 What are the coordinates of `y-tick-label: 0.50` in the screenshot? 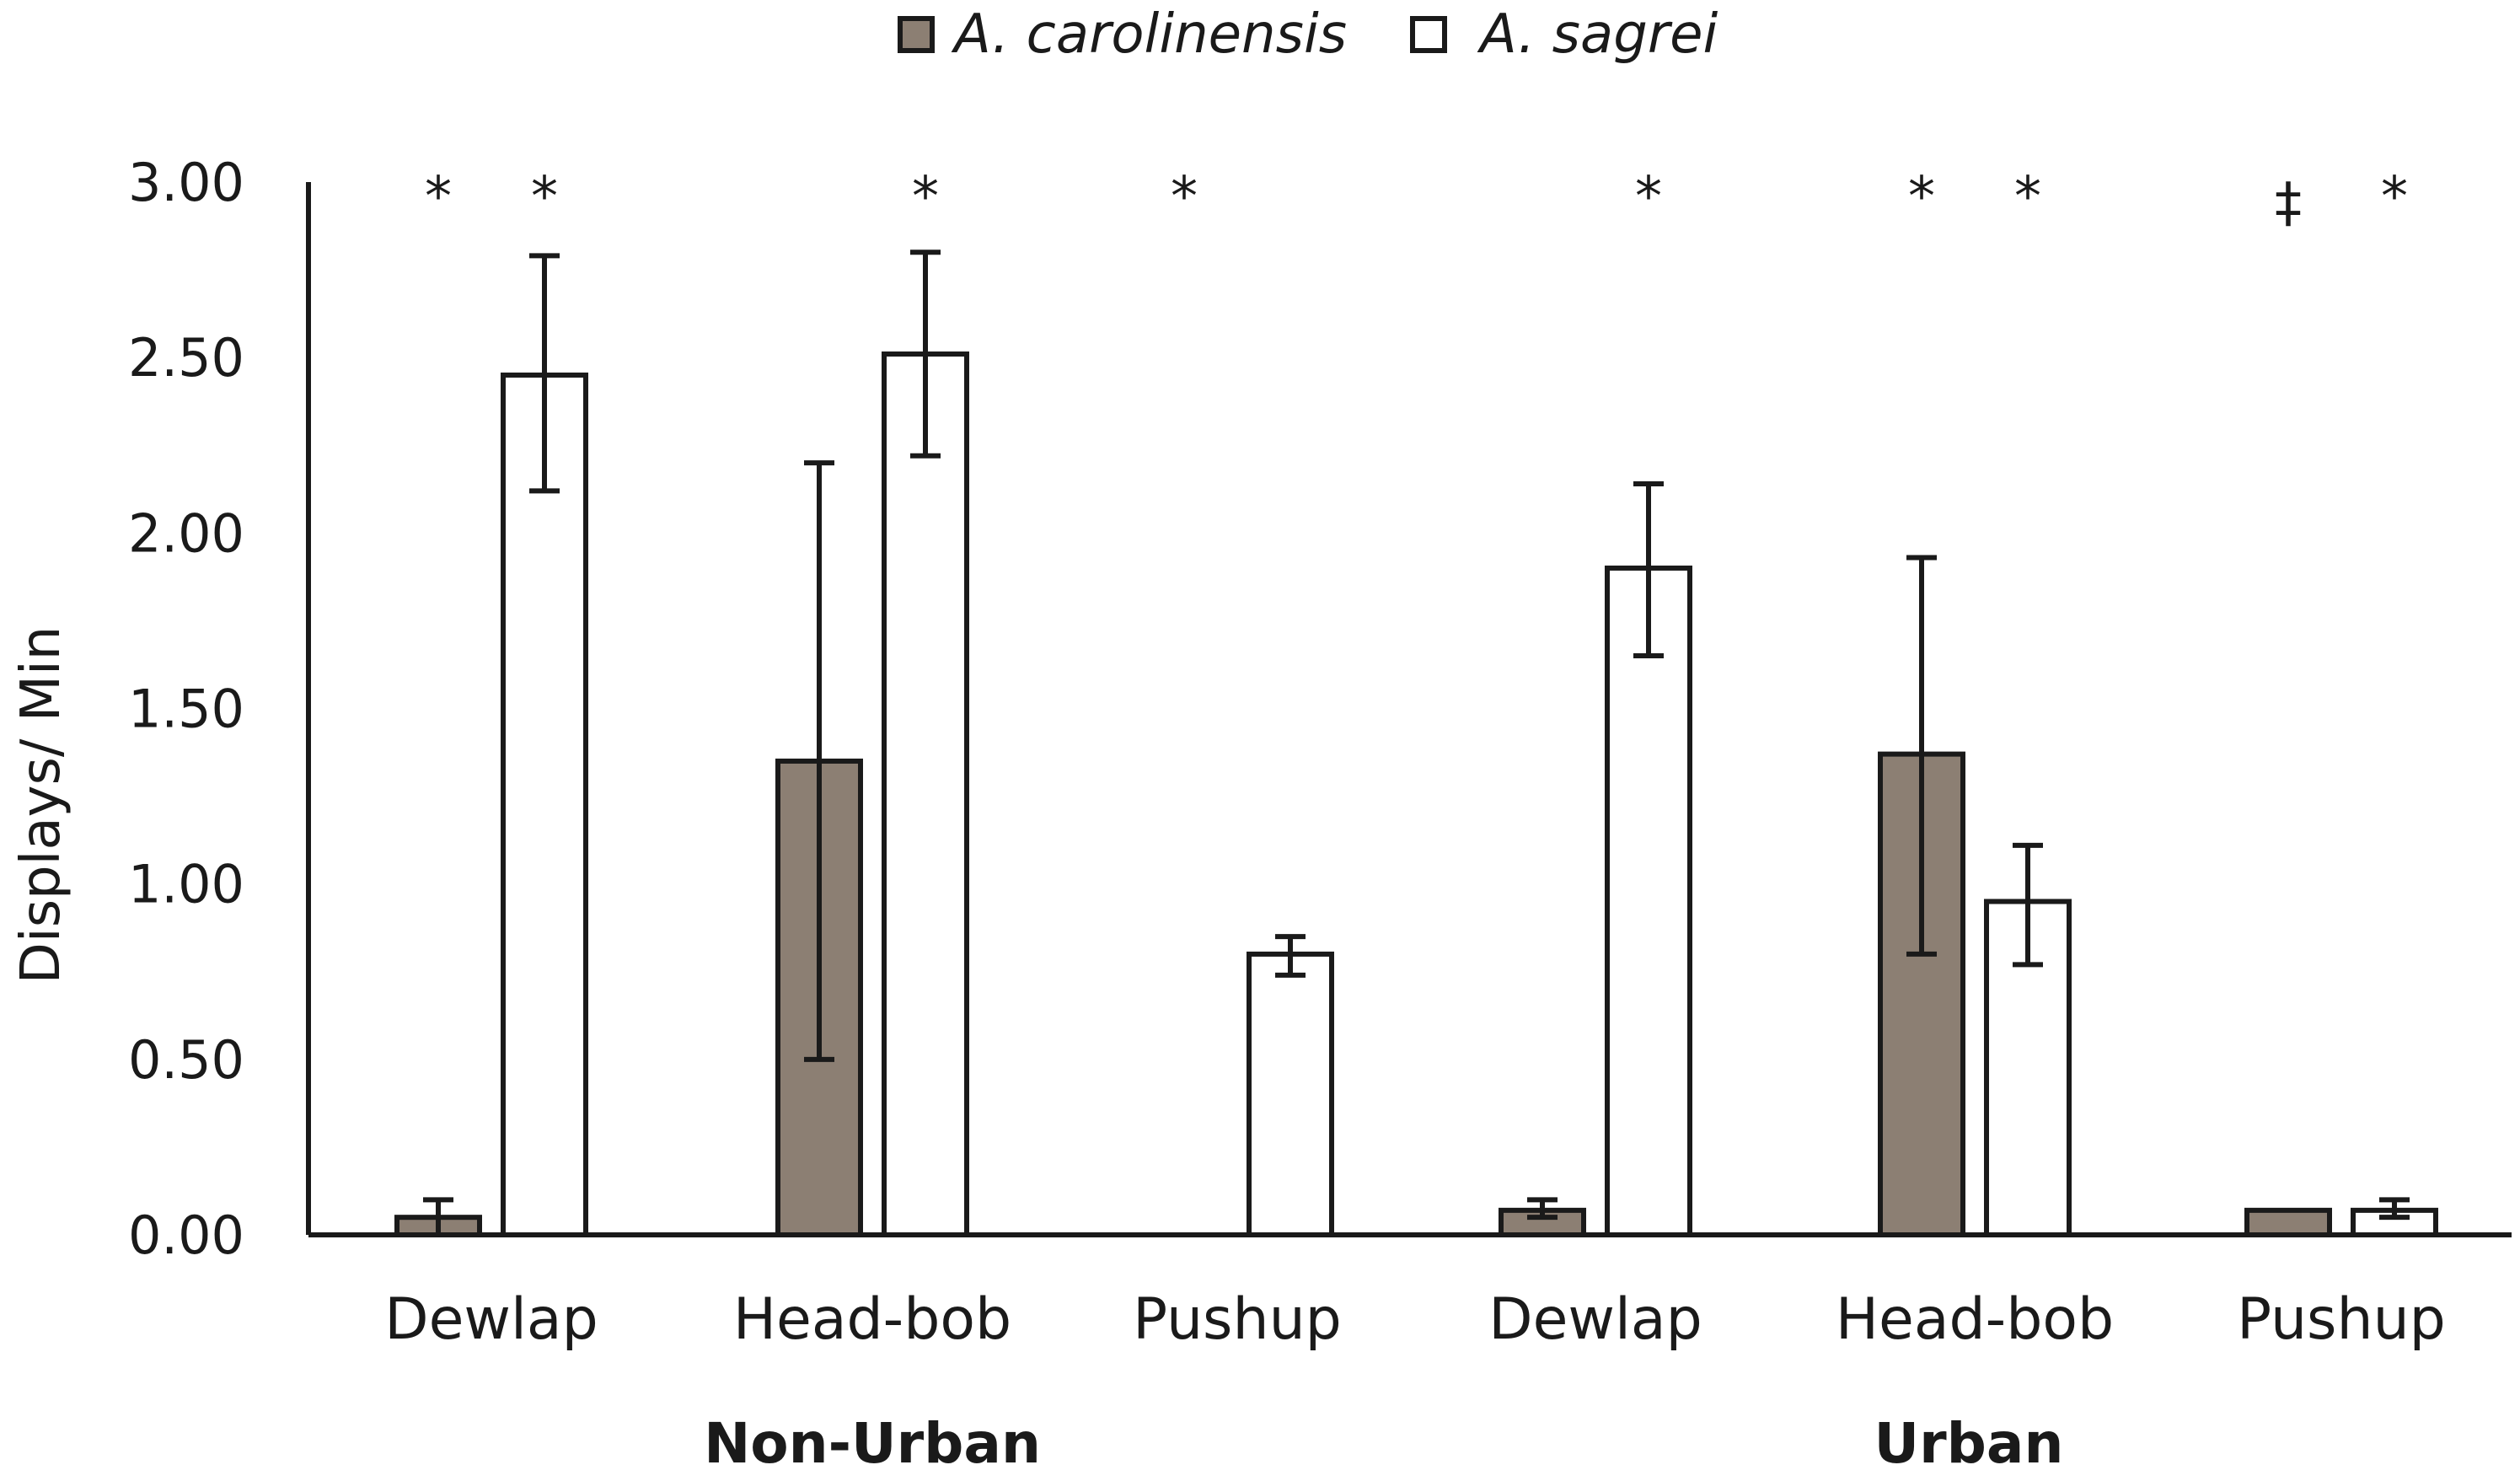 It's located at (186, 1060).